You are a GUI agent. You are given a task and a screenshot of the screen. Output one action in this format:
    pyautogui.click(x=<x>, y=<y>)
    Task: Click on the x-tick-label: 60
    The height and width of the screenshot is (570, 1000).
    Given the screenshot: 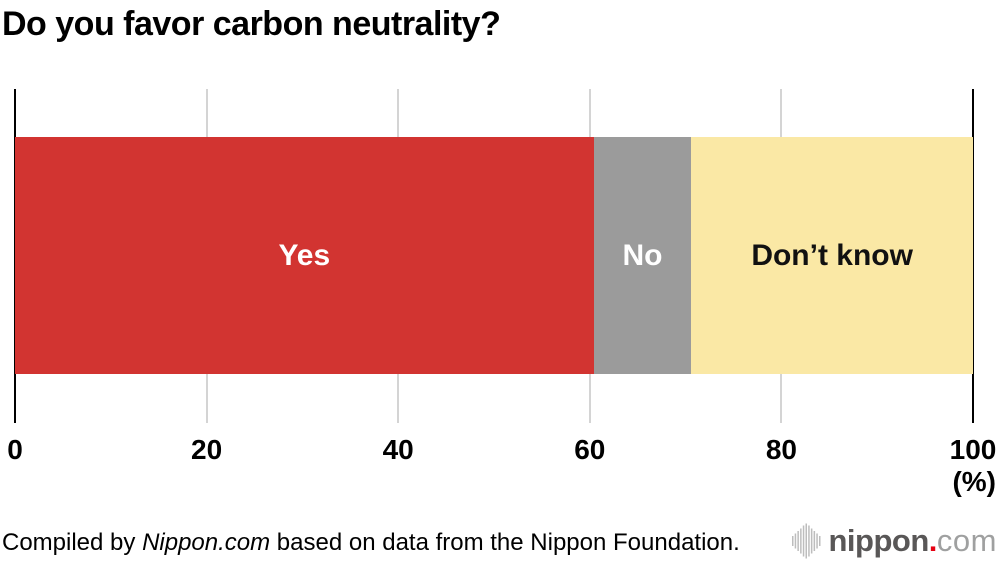 What is the action you would take?
    pyautogui.click(x=590, y=449)
    